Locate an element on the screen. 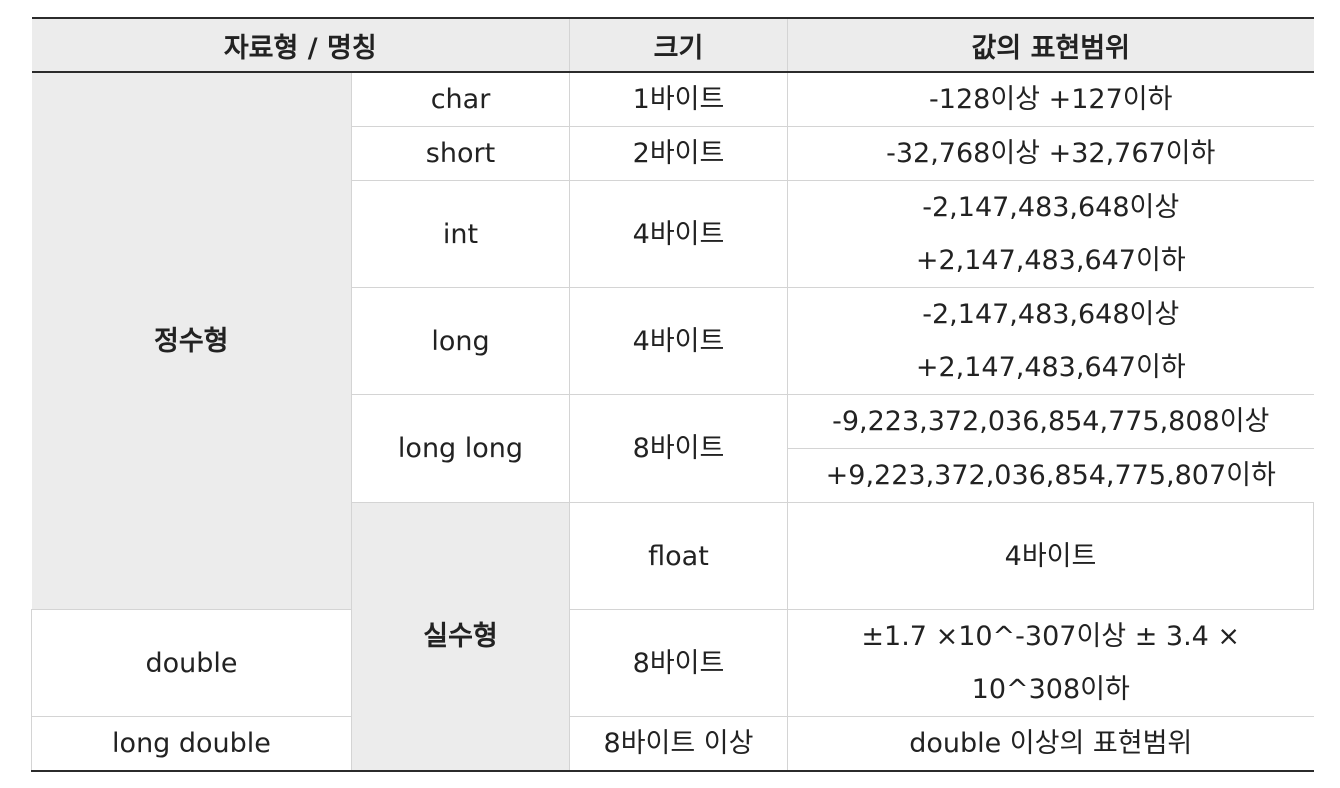 The image size is (1340, 788). header-type-name: 자료형 / 명칭 is located at coordinates (300, 45).